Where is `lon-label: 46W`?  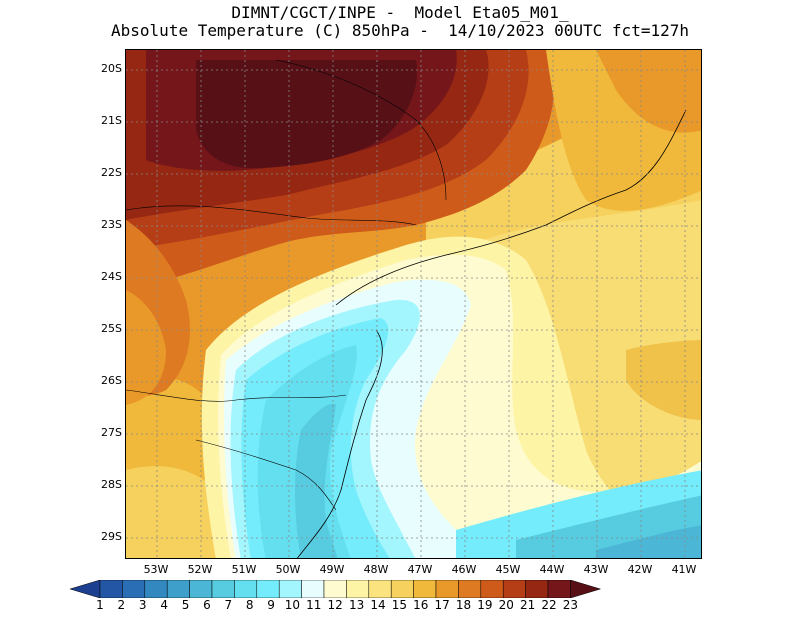
lon-label: 46W is located at coordinates (464, 569).